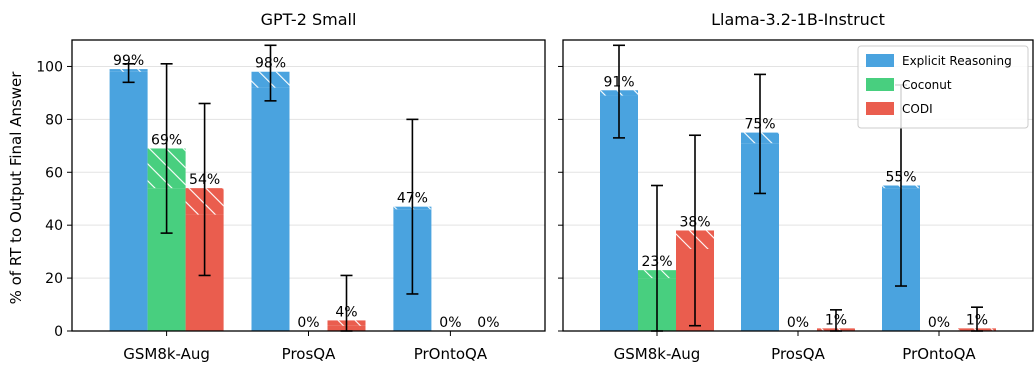 This screenshot has height=369, width=1034. What do you see at coordinates (618, 82) in the screenshot?
I see `data-label: 91%` at bounding box center [618, 82].